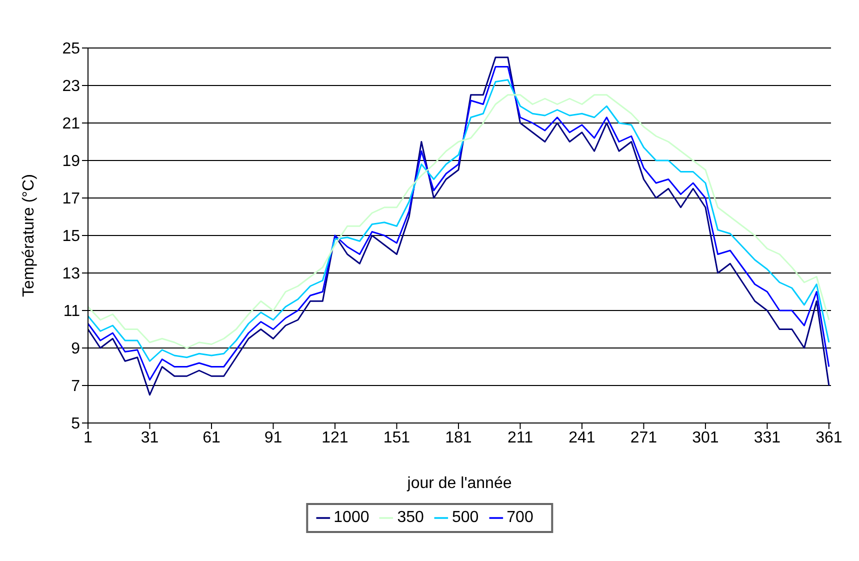 This screenshot has width=859, height=561. I want to click on x-tick-label: 121, so click(335, 437).